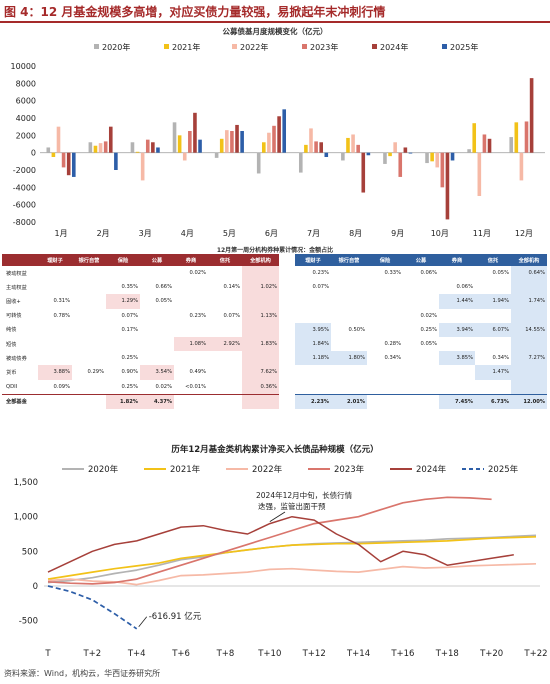 This screenshot has height=684, width=550. What do you see at coordinates (385, 260) in the screenshot?
I see `column-header: 保险` at bounding box center [385, 260].